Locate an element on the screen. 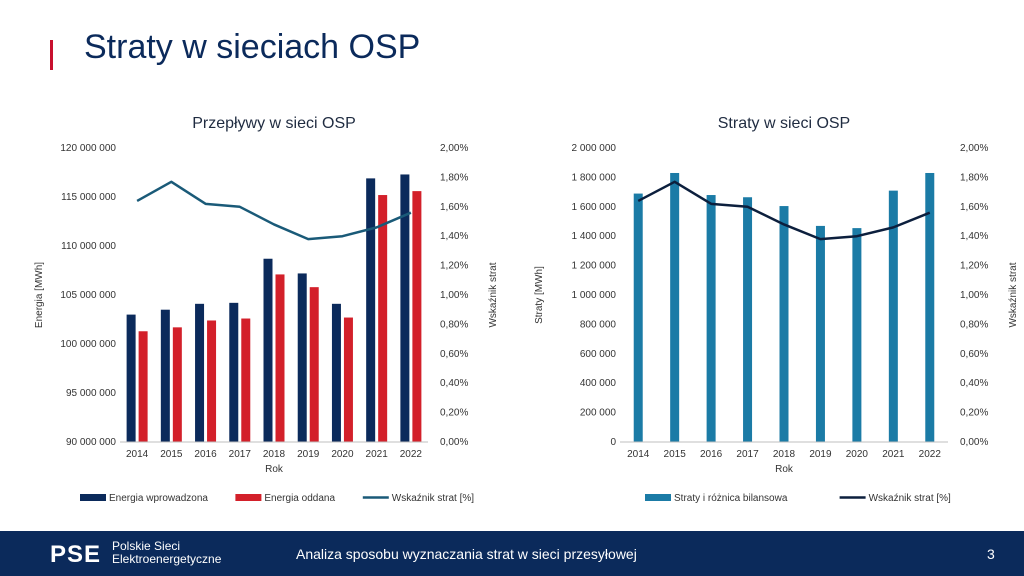 Image resolution: width=1024 pixels, height=576 pixels. chart-0-y2-tick: 2,00% is located at coordinates (454, 148).